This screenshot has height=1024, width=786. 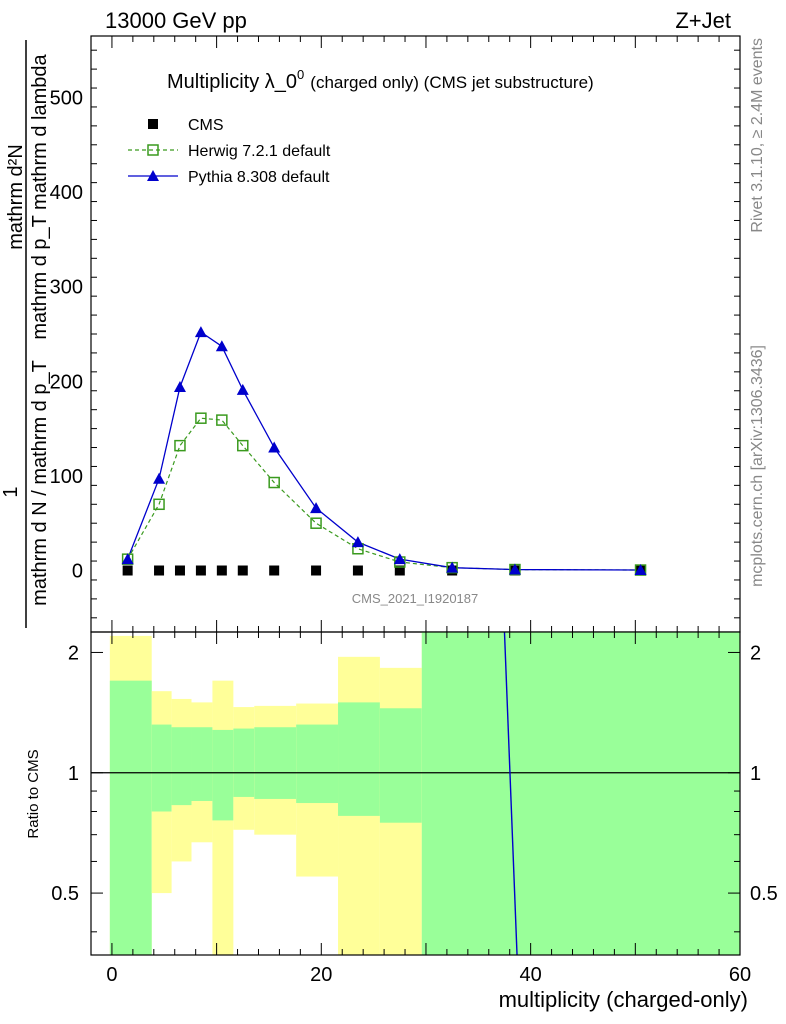 What do you see at coordinates (40, 196) in the screenshot?
I see `ylabel-numerator-2: mathrm d p_T mathrm d lambda` at bounding box center [40, 196].